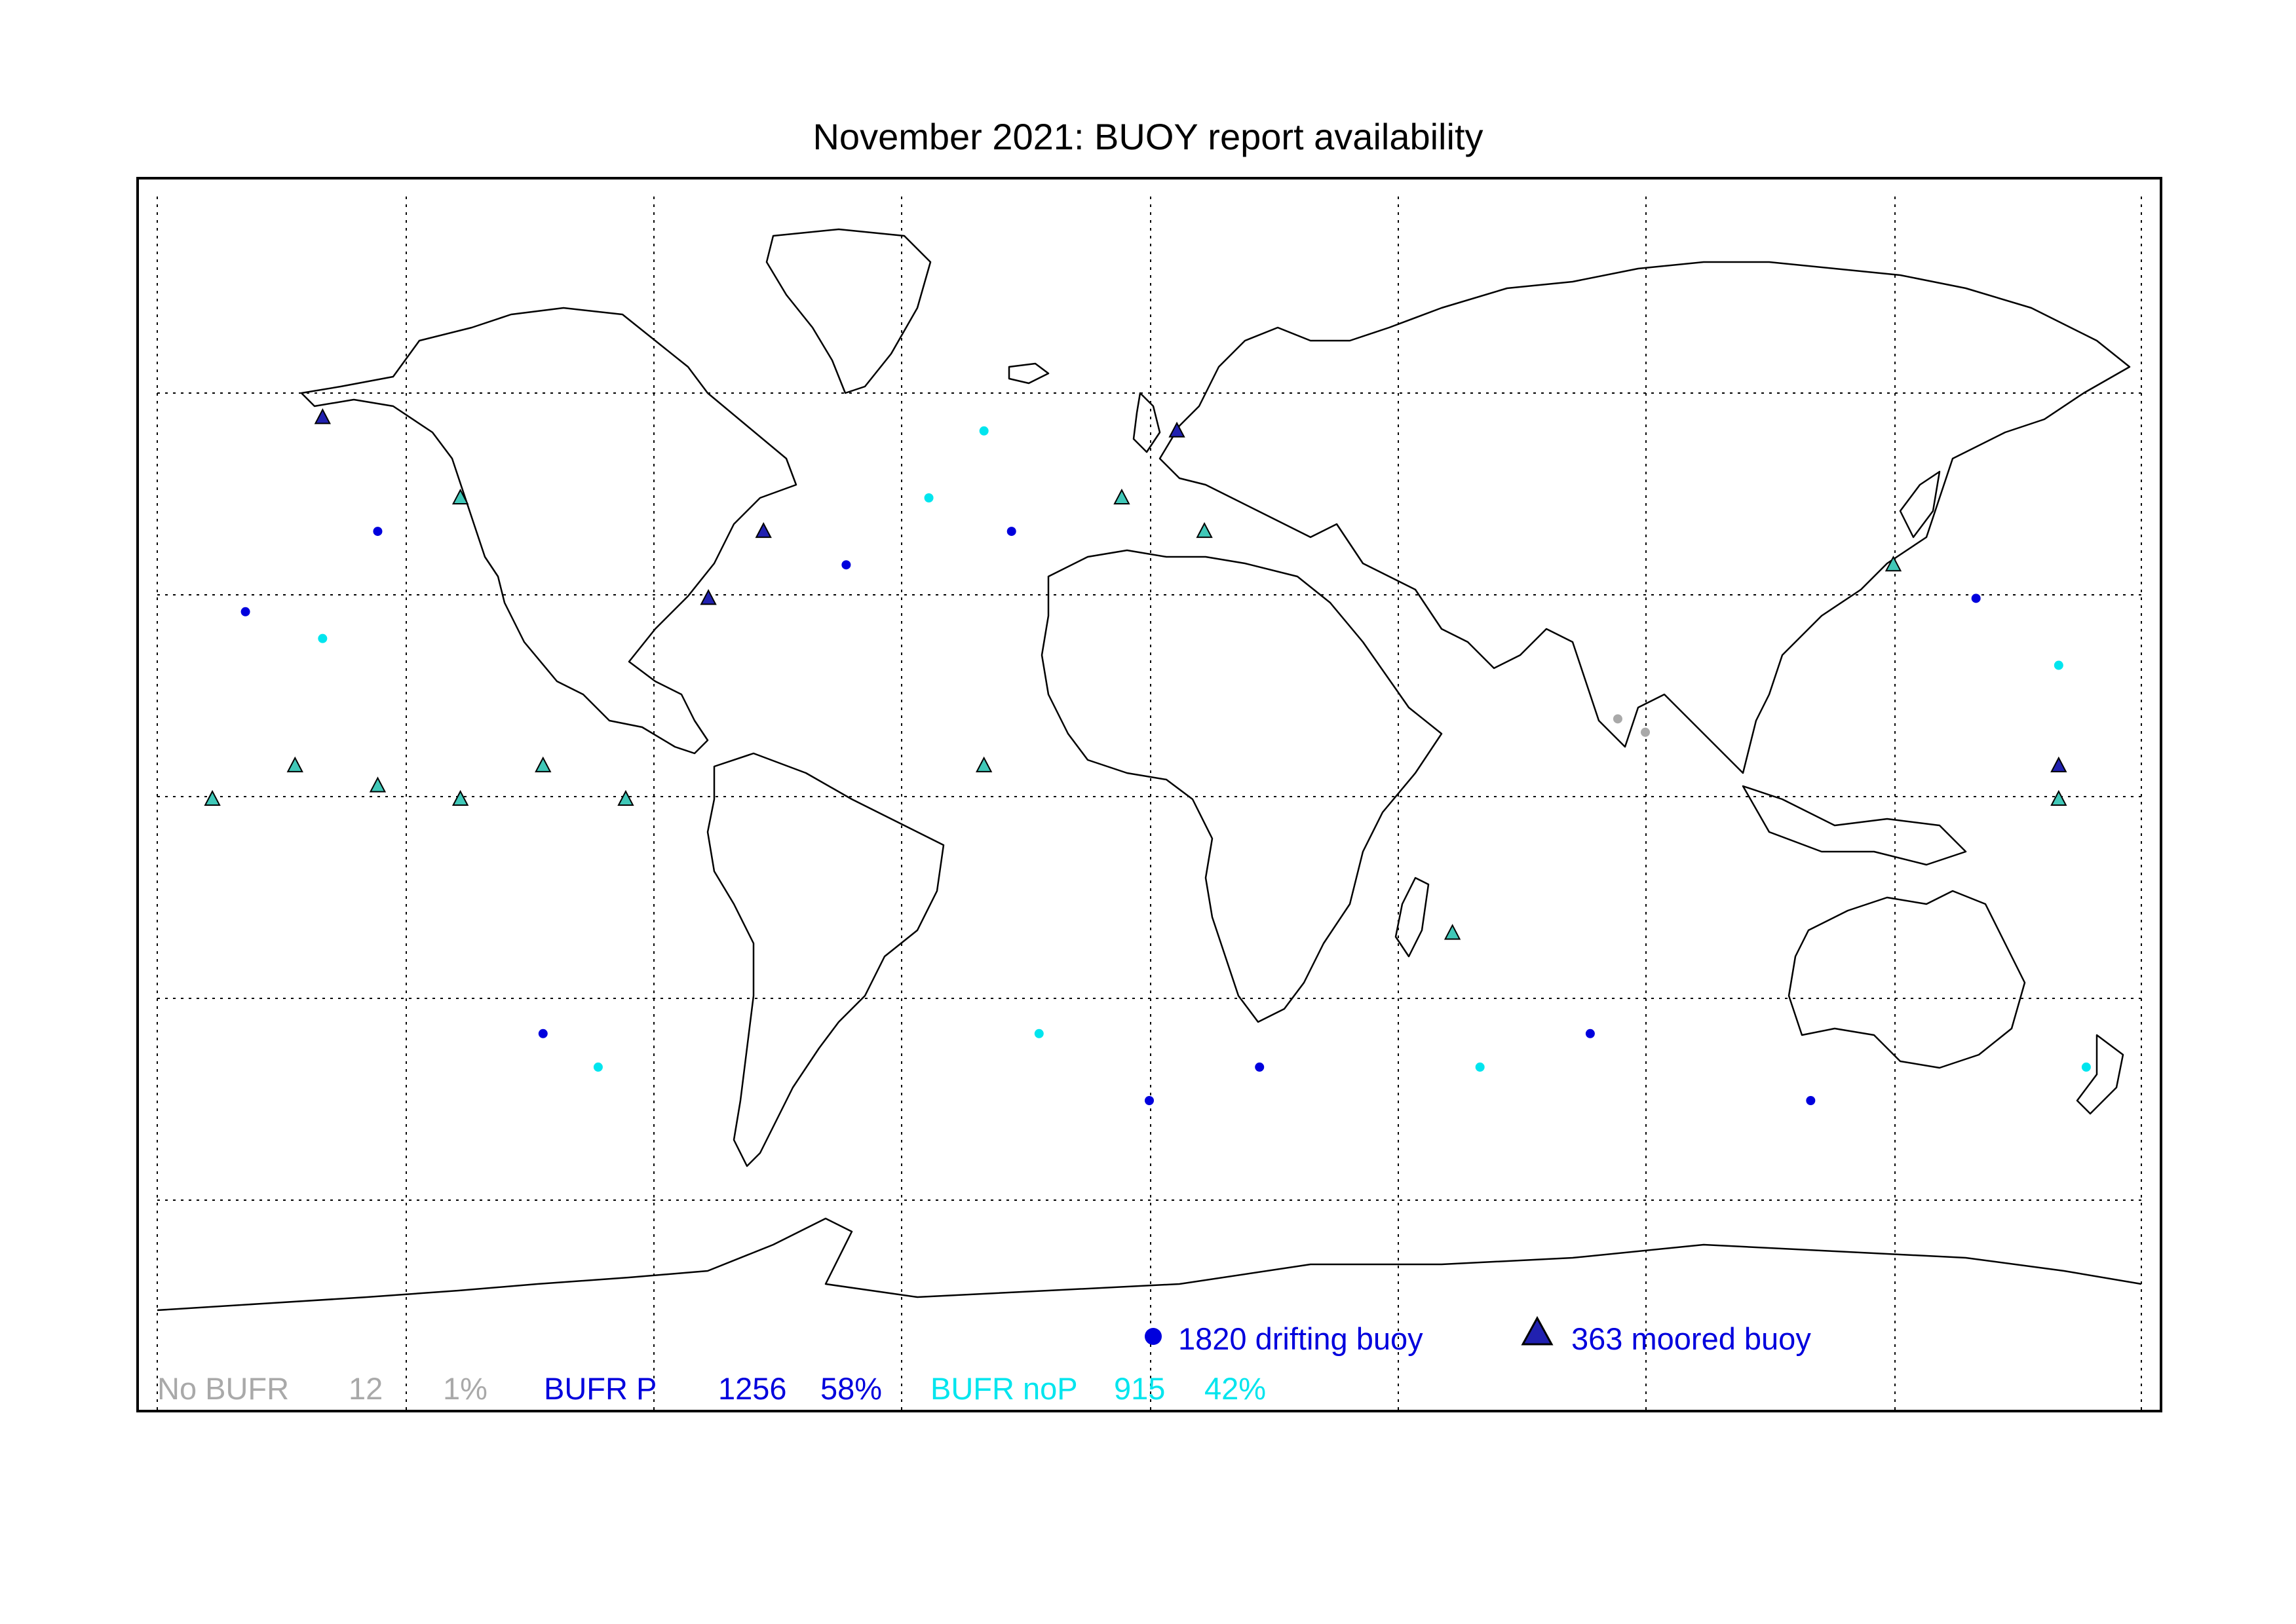 The image size is (2296, 1624). What do you see at coordinates (1597, 1338) in the screenshot?
I see `legend-moored-count: 363` at bounding box center [1597, 1338].